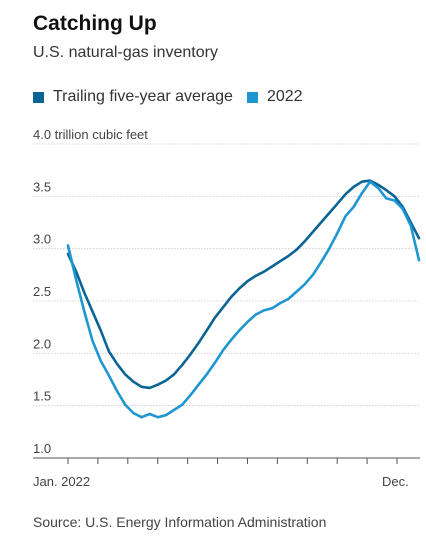  Describe the element at coordinates (42, 448) in the screenshot. I see `y-tick-label: 1.0` at that location.